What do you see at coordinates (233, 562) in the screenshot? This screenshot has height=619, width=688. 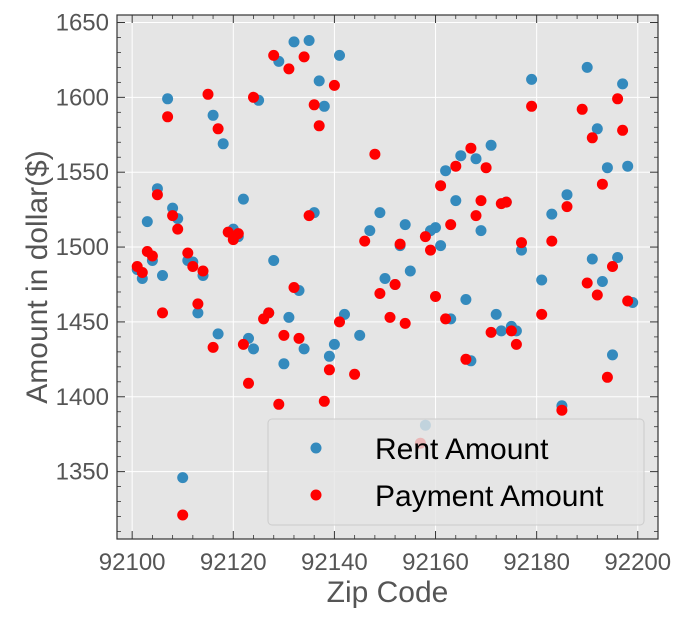 I see `x-tick-label: 92120` at bounding box center [233, 562].